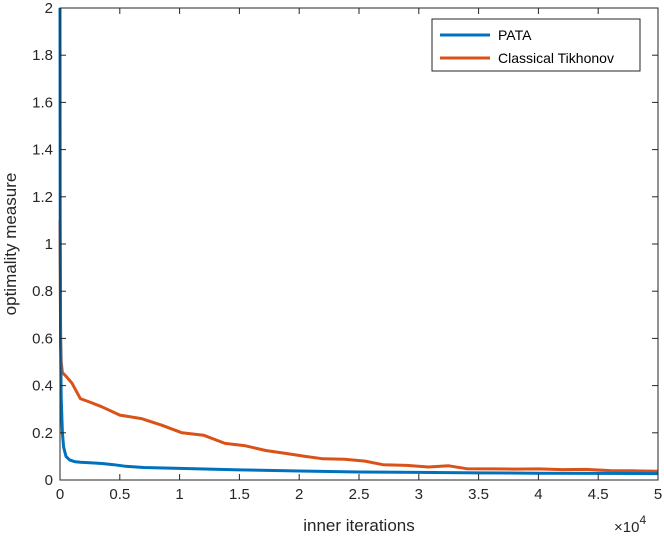 This screenshot has height=537, width=664. What do you see at coordinates (60, 494) in the screenshot?
I see `x-tick-label: 0` at bounding box center [60, 494].